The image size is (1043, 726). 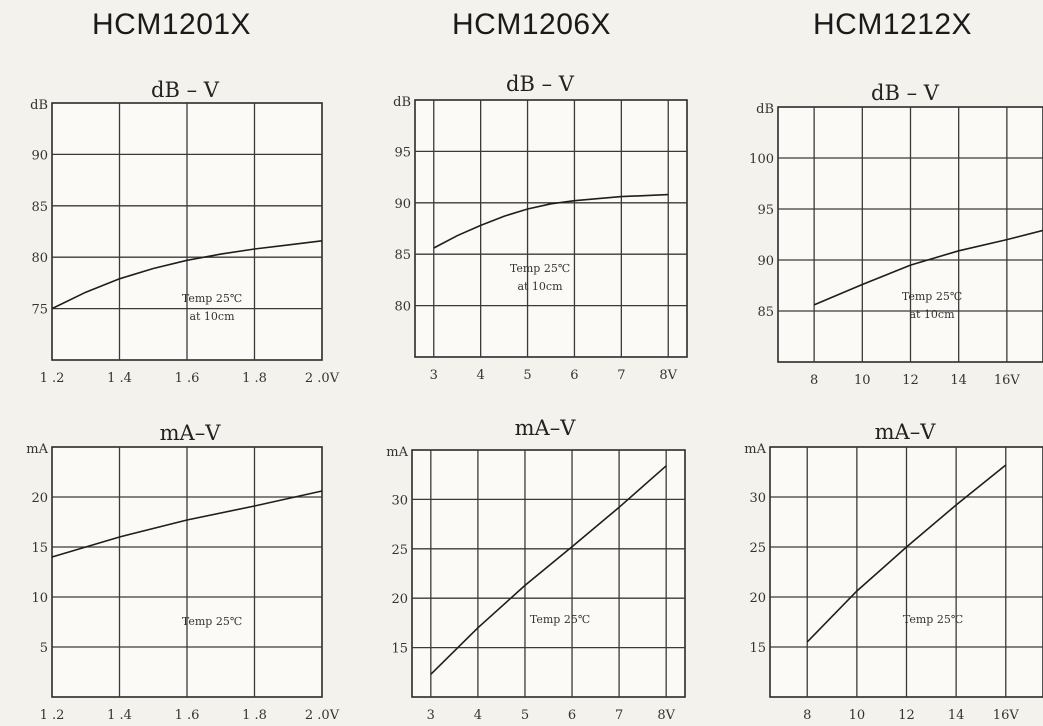 I want to click on y-tick-label: 100, so click(x=761, y=159).